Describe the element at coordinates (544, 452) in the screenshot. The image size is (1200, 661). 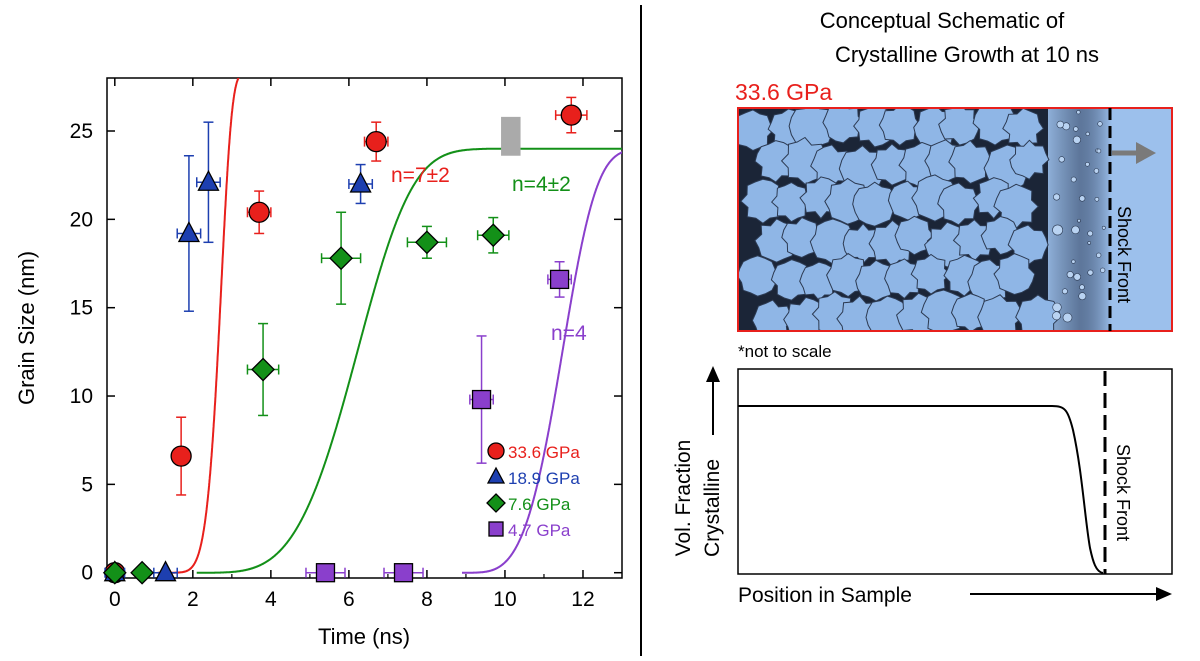
I see `legend-entry-0: 33.6 GPa` at that location.